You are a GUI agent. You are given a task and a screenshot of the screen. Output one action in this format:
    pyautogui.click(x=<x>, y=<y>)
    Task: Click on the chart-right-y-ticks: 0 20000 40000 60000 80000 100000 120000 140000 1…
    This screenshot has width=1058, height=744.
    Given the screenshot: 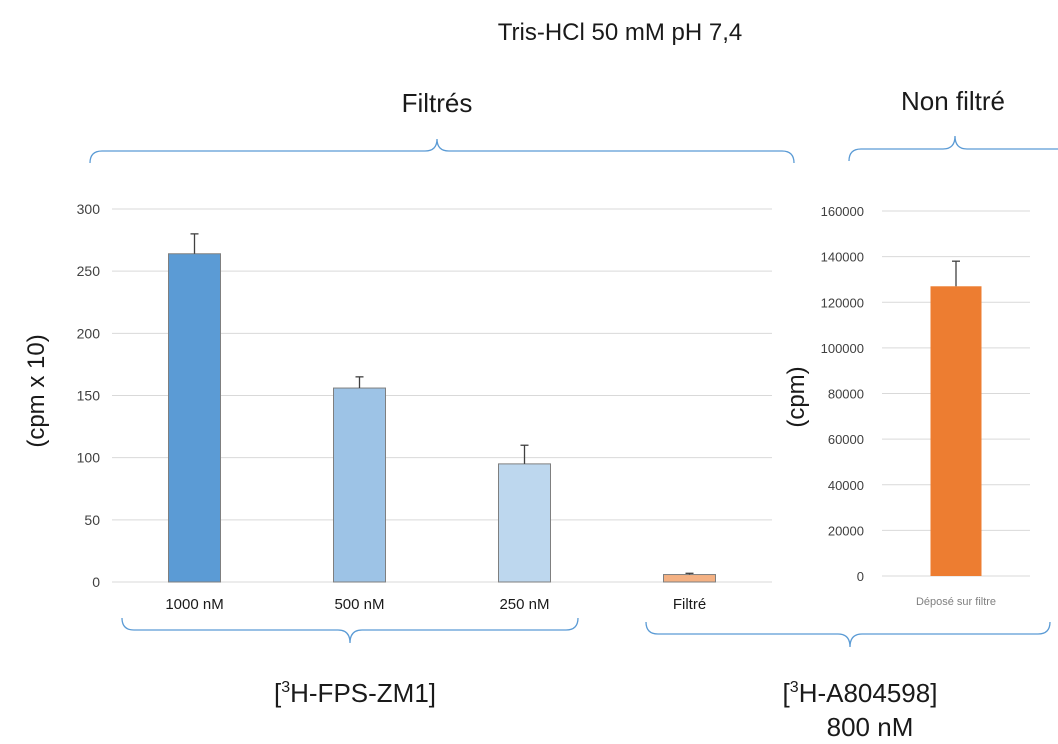 What is the action you would take?
    pyautogui.click(x=842, y=394)
    